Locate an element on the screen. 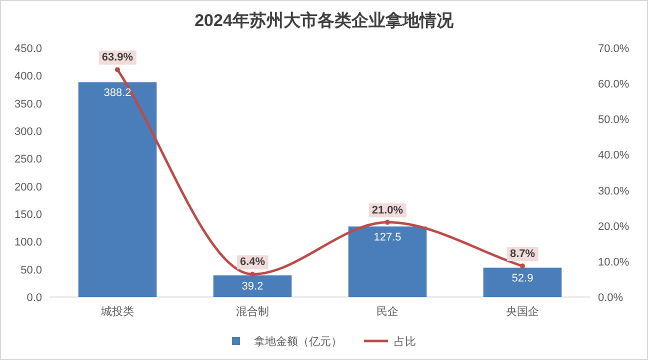  y-tick-label: 350.0 is located at coordinates (28, 104).